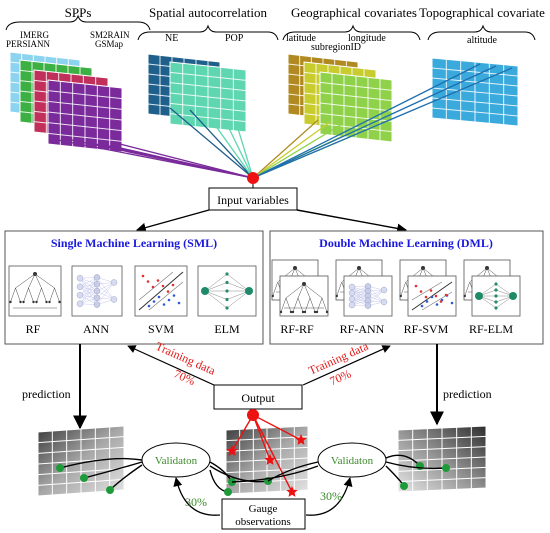 The width and height of the screenshot is (550, 533). What do you see at coordinates (336, 296) in the screenshot?
I see `dml-thumb-1-back-leaf` at bounding box center [336, 296].